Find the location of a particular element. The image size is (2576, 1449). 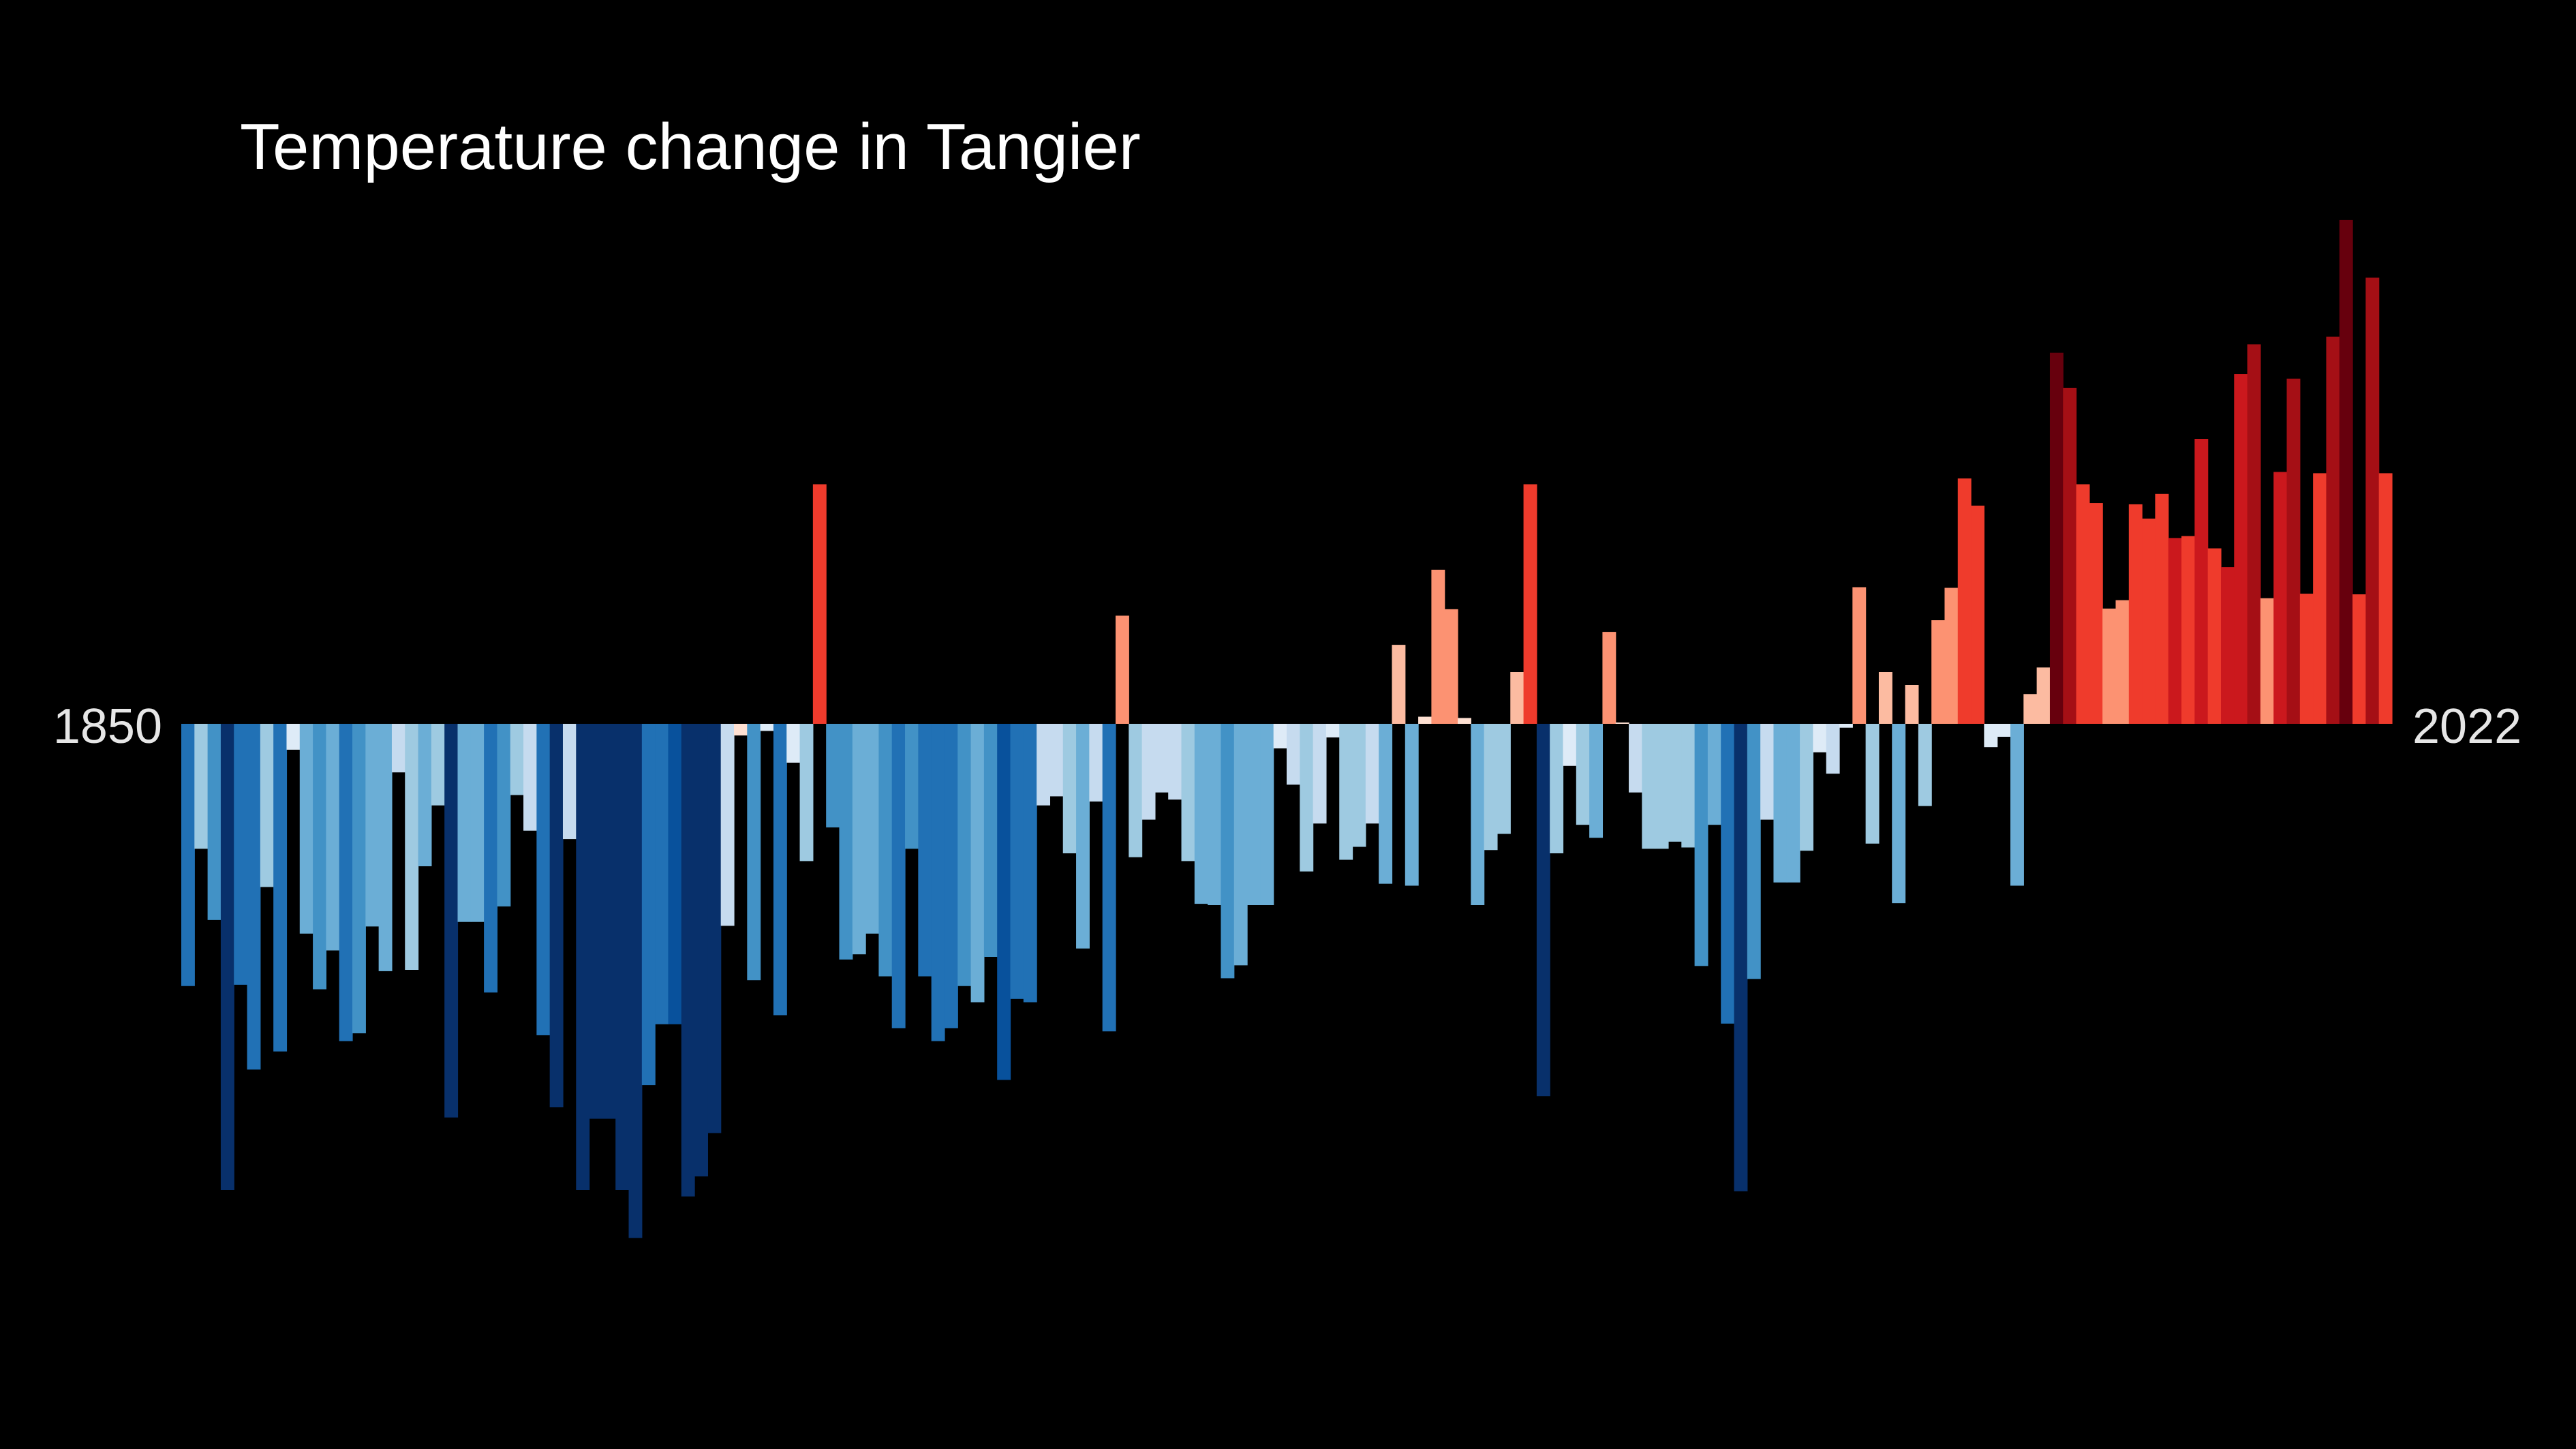

bar-1979 is located at coordinates (1885, 698).